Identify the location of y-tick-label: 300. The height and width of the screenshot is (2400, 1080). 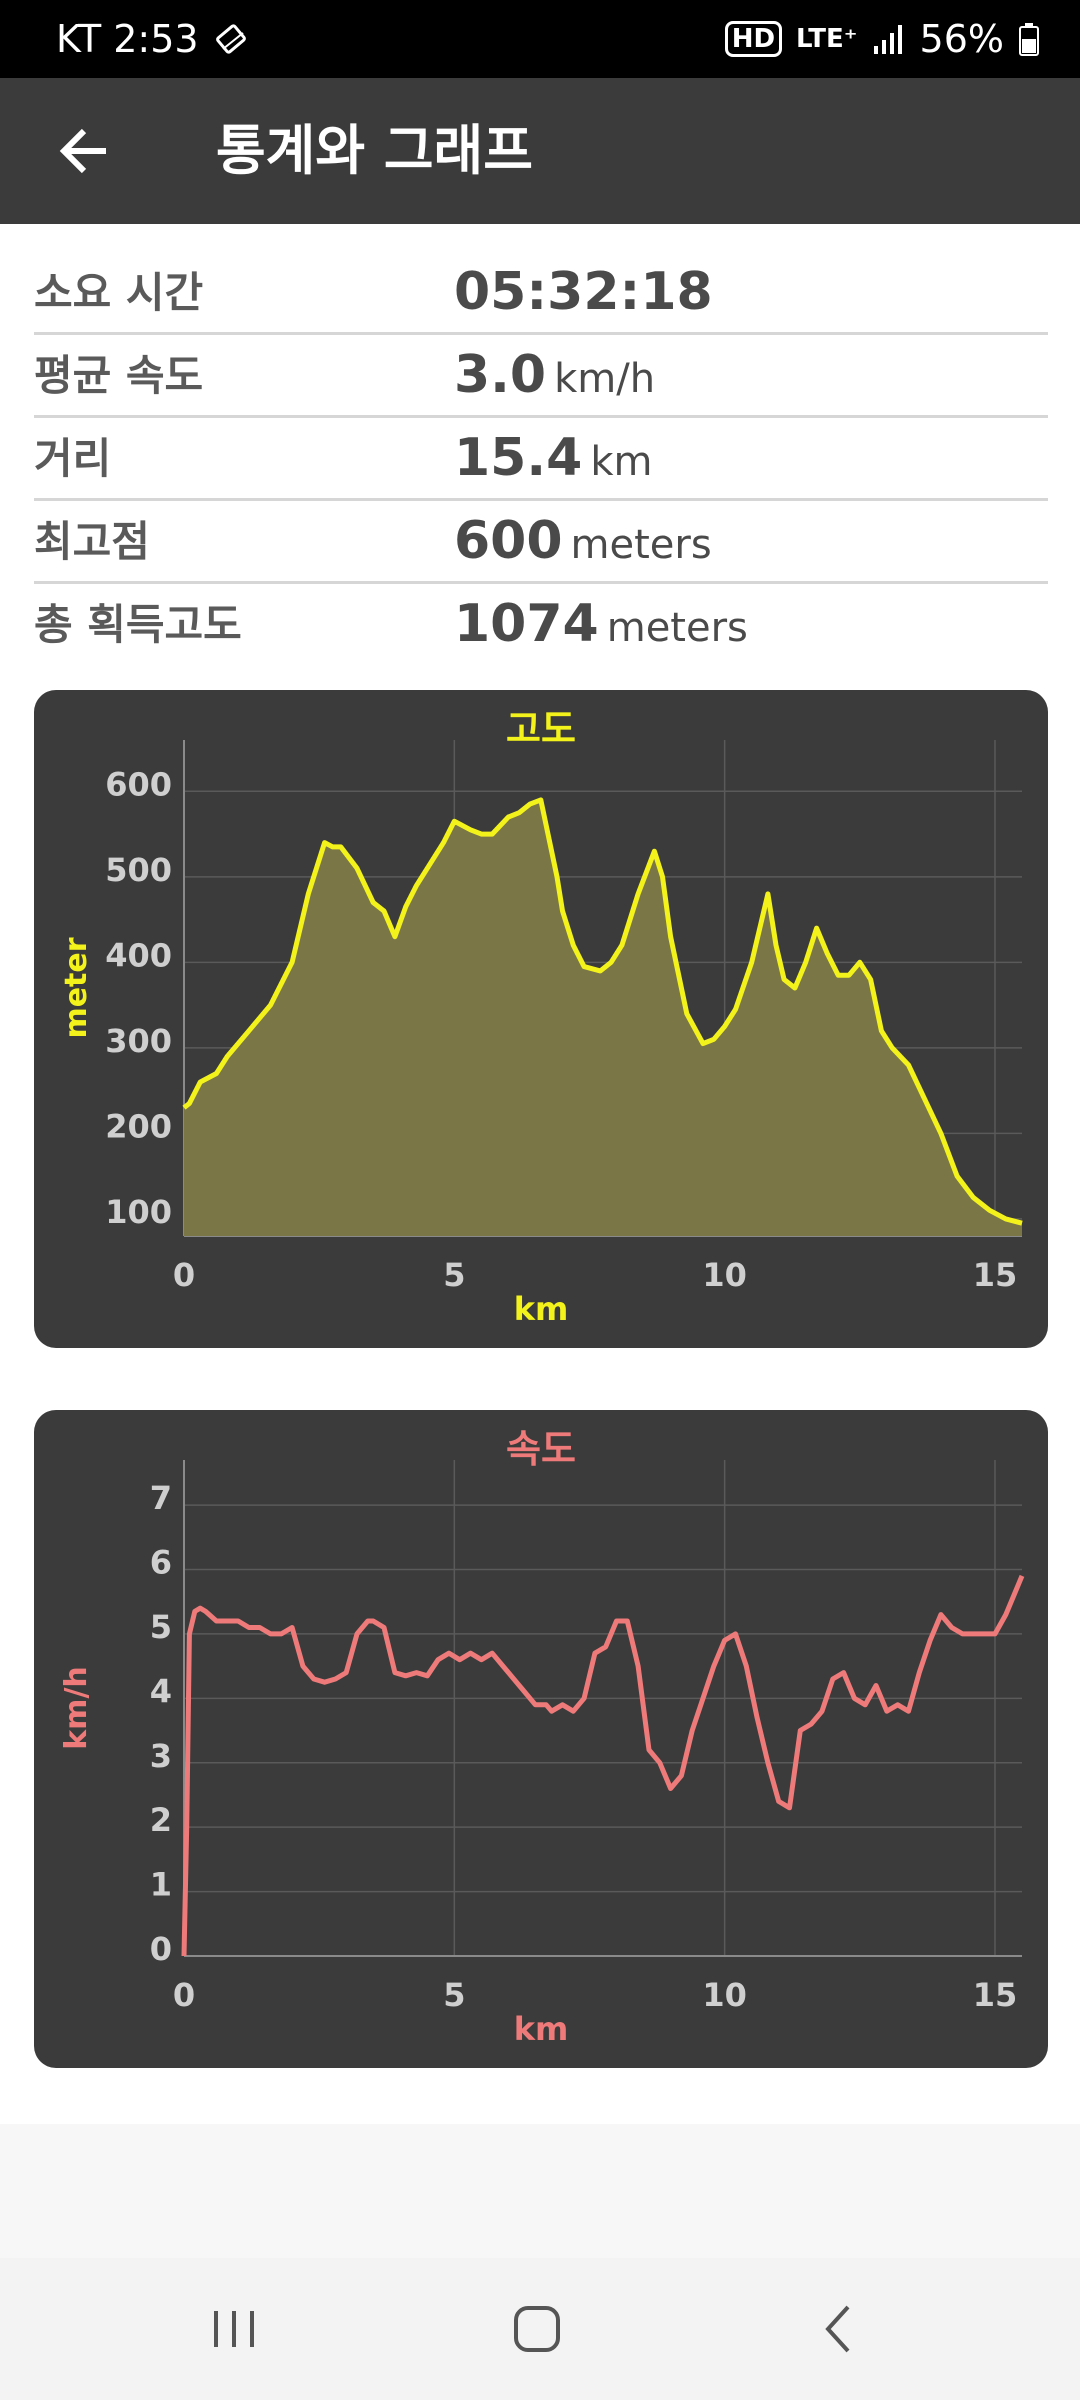
(138, 1041).